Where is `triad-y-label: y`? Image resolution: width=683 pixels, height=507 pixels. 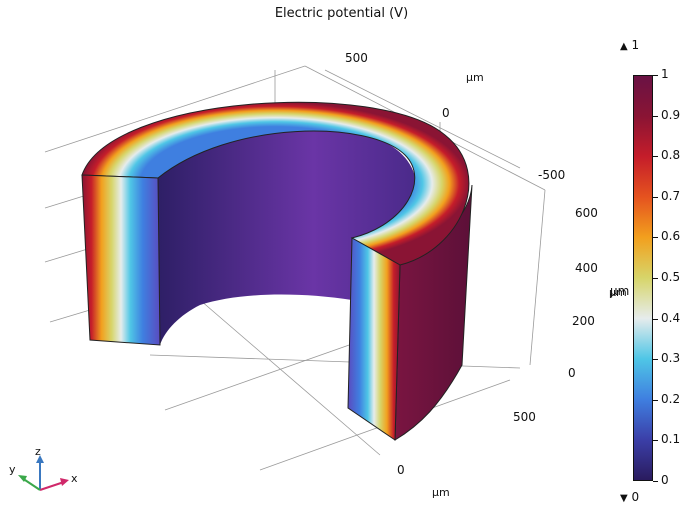 triad-y-label: y is located at coordinates (12, 469).